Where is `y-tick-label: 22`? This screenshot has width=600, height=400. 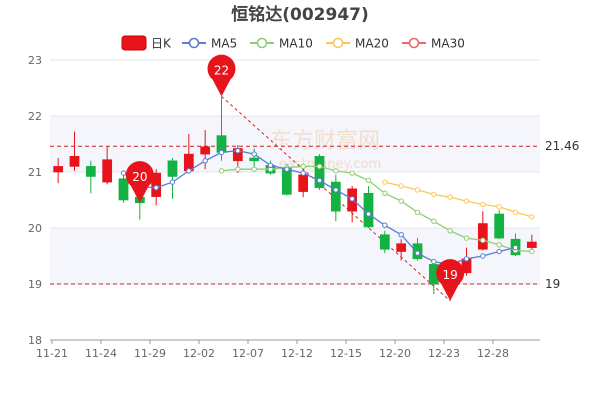 y-tick-label: 22 is located at coordinates (35, 116).